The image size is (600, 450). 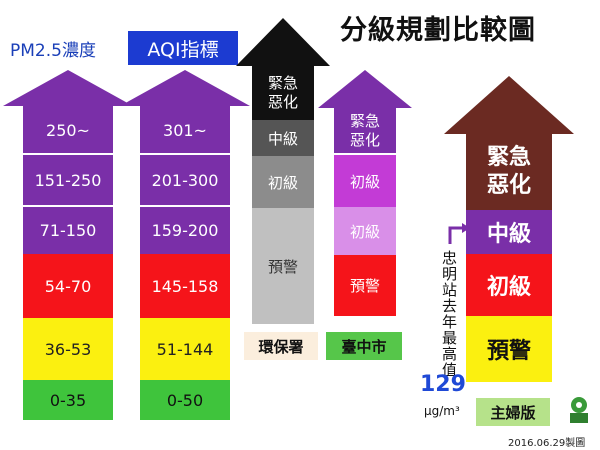 What do you see at coordinates (185, 91) in the screenshot?
I see `aqi-arrow-head` at bounding box center [185, 91].